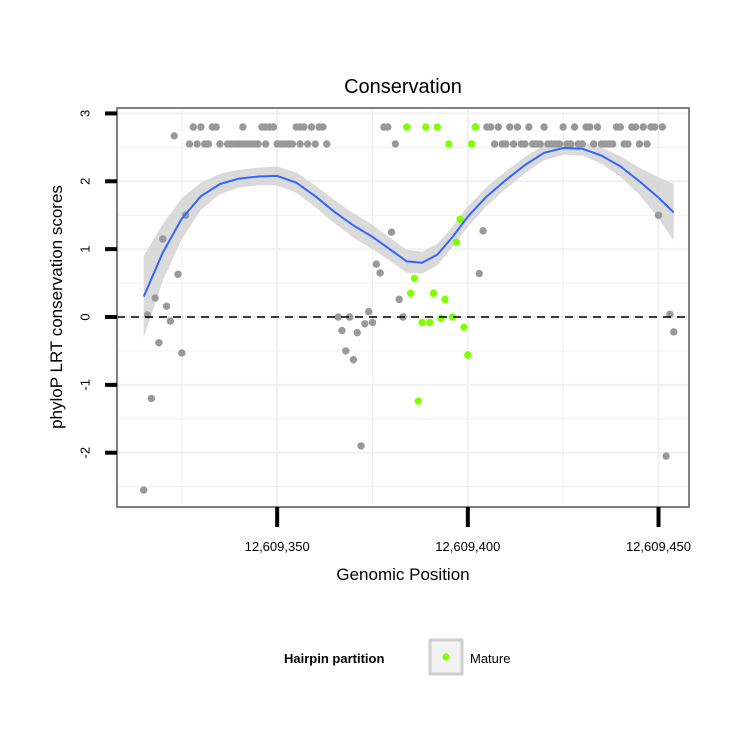 Image resolution: width=750 pixels, height=750 pixels. What do you see at coordinates (85, 113) in the screenshot?
I see `y-tick-label: 3` at bounding box center [85, 113].